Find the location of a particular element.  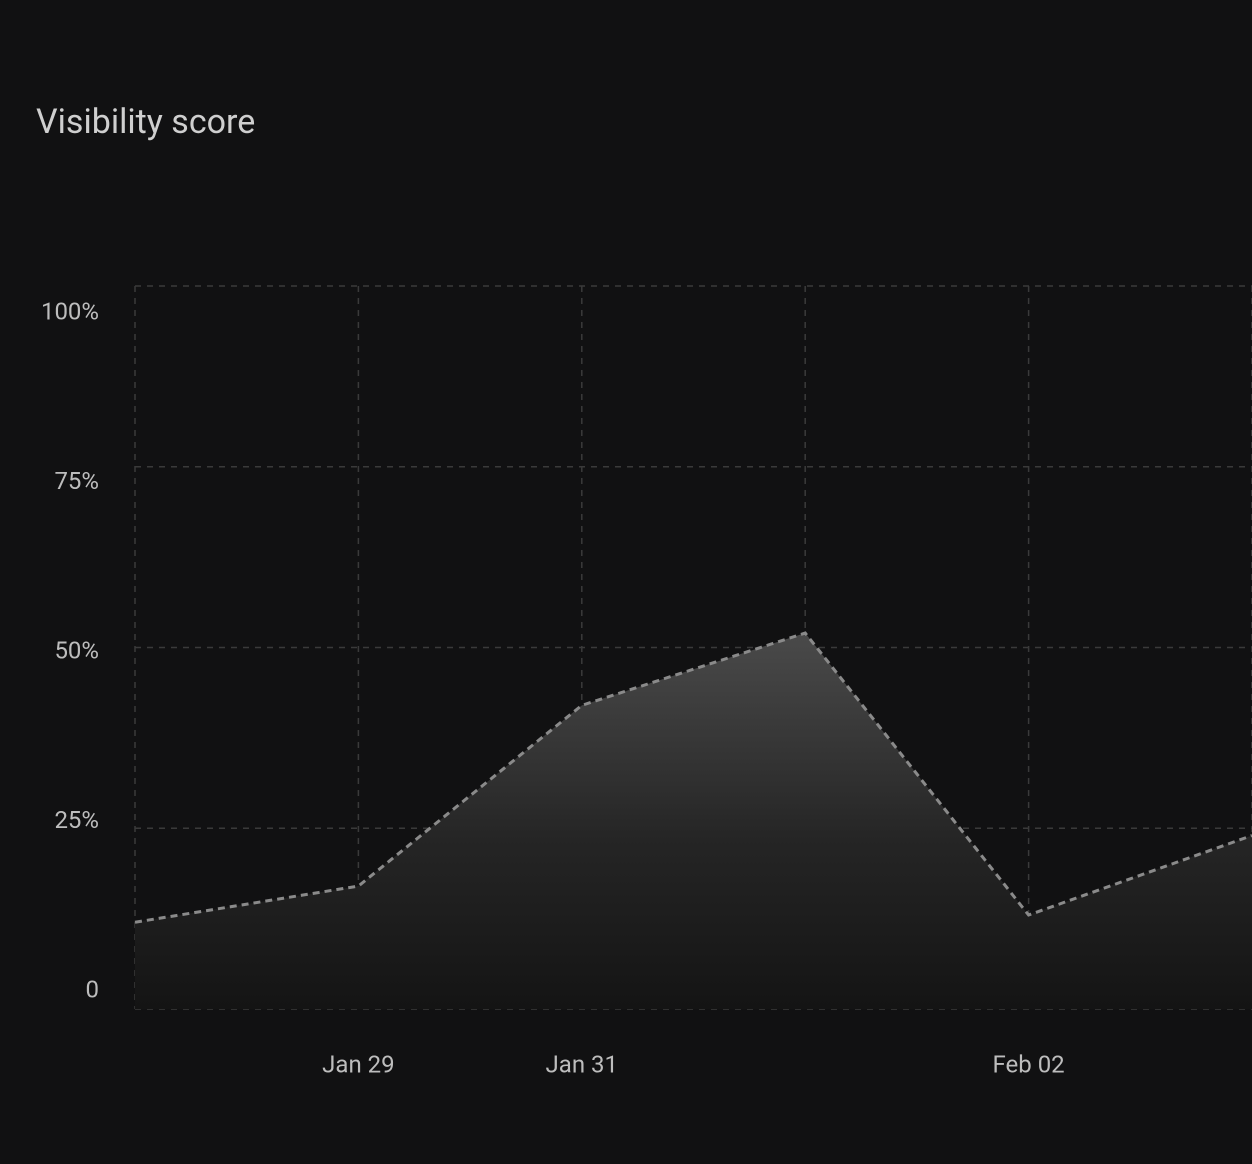

chart-title: Visibility score is located at coordinates (145, 122).